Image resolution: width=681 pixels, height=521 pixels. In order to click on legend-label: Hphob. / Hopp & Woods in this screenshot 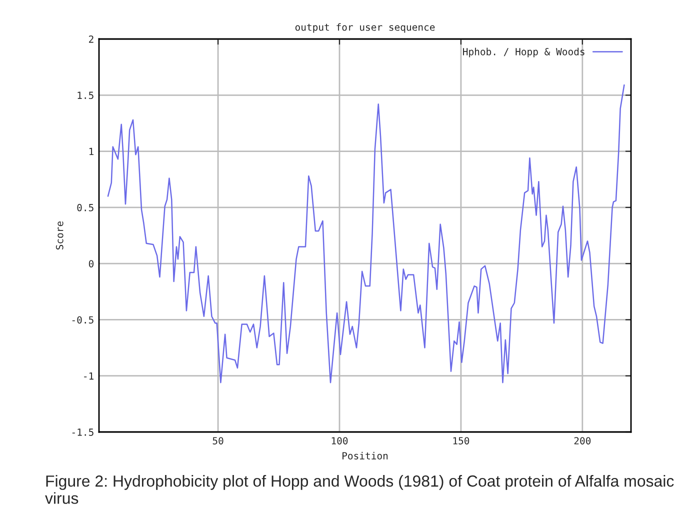, I will do `click(523, 53)`.